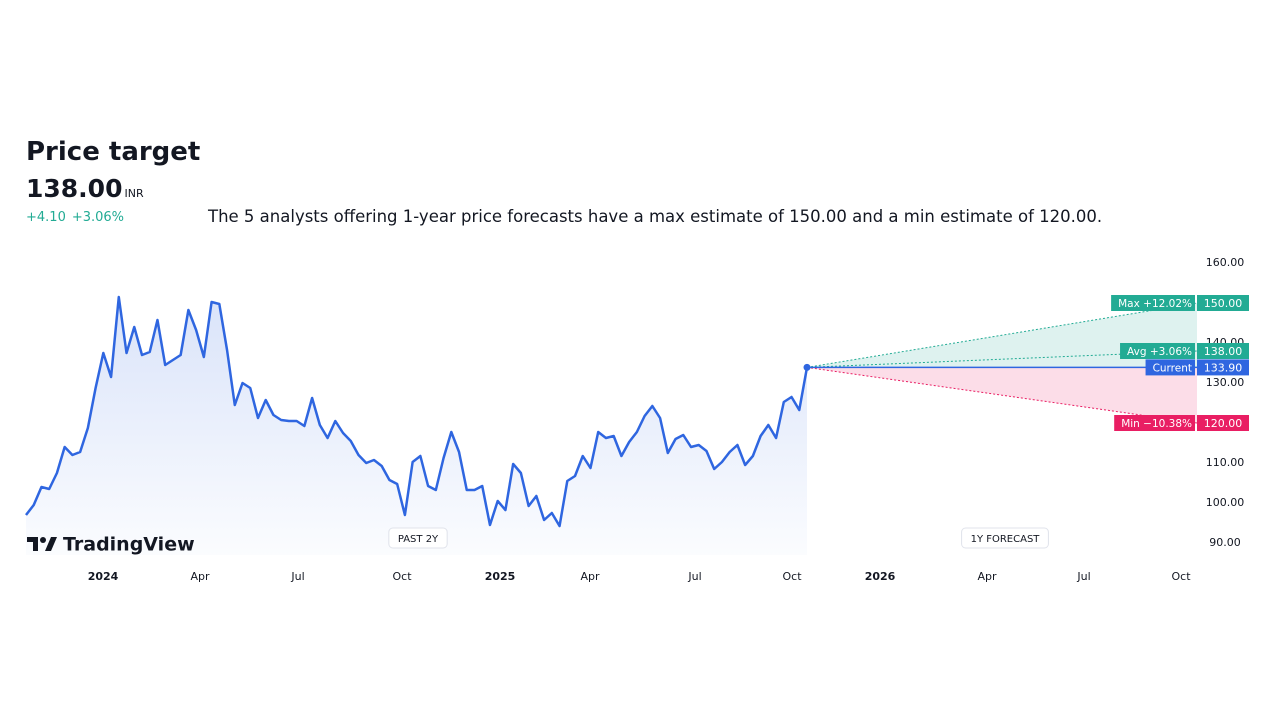 The width and height of the screenshot is (1280, 720). What do you see at coordinates (500, 576) in the screenshot?
I see `x-tick-label: 2025` at bounding box center [500, 576].